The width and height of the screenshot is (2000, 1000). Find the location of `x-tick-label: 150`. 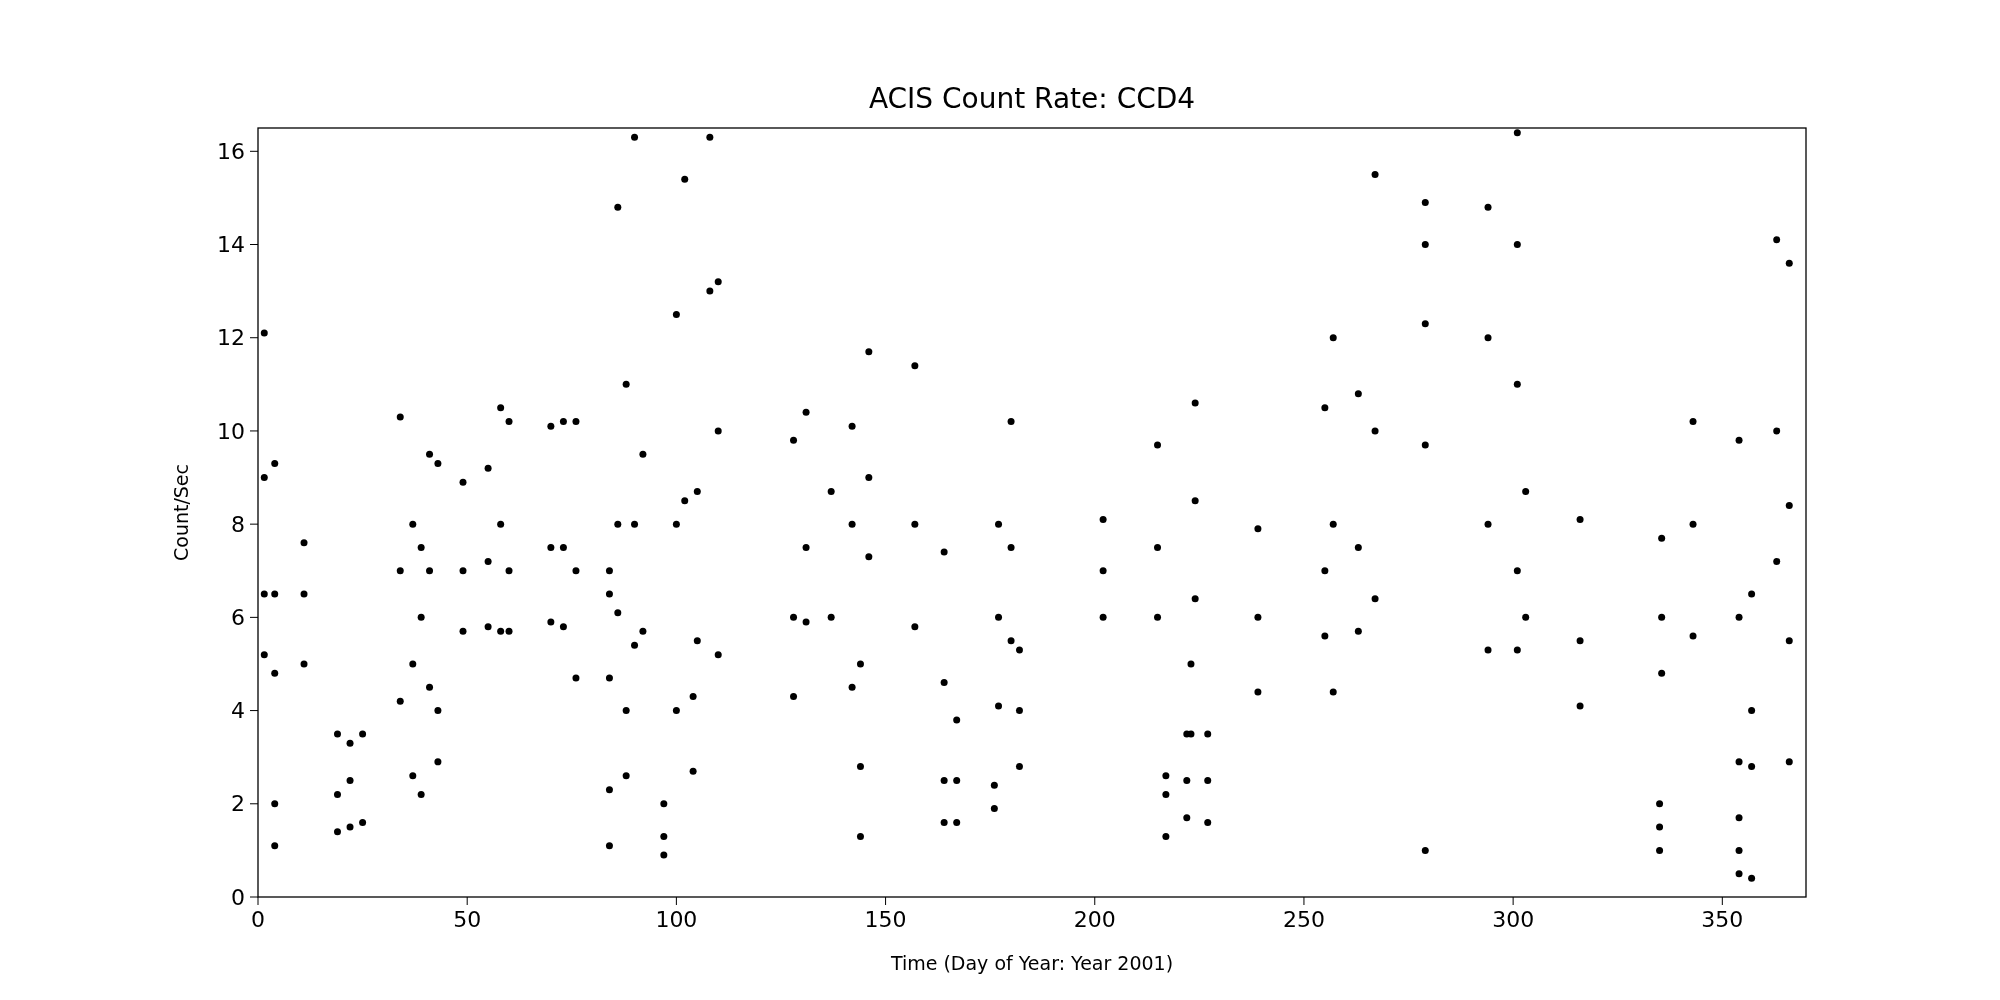

x-tick-label: 150 is located at coordinates (885, 919).